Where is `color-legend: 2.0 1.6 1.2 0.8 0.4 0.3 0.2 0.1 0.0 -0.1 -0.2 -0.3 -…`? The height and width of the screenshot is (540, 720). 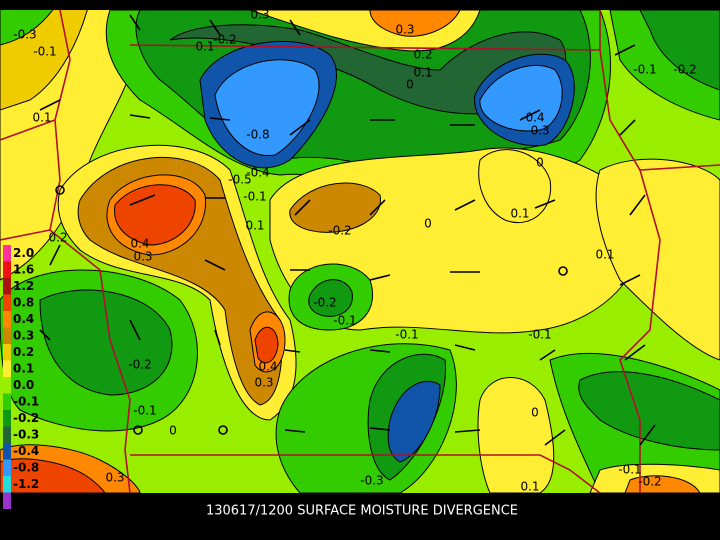 color-legend: 2.0 1.6 1.2 0.8 0.4 0.3 0.2 0.1 0.0 -0.1 -0.2 -0.3 -… is located at coordinates (21, 377).